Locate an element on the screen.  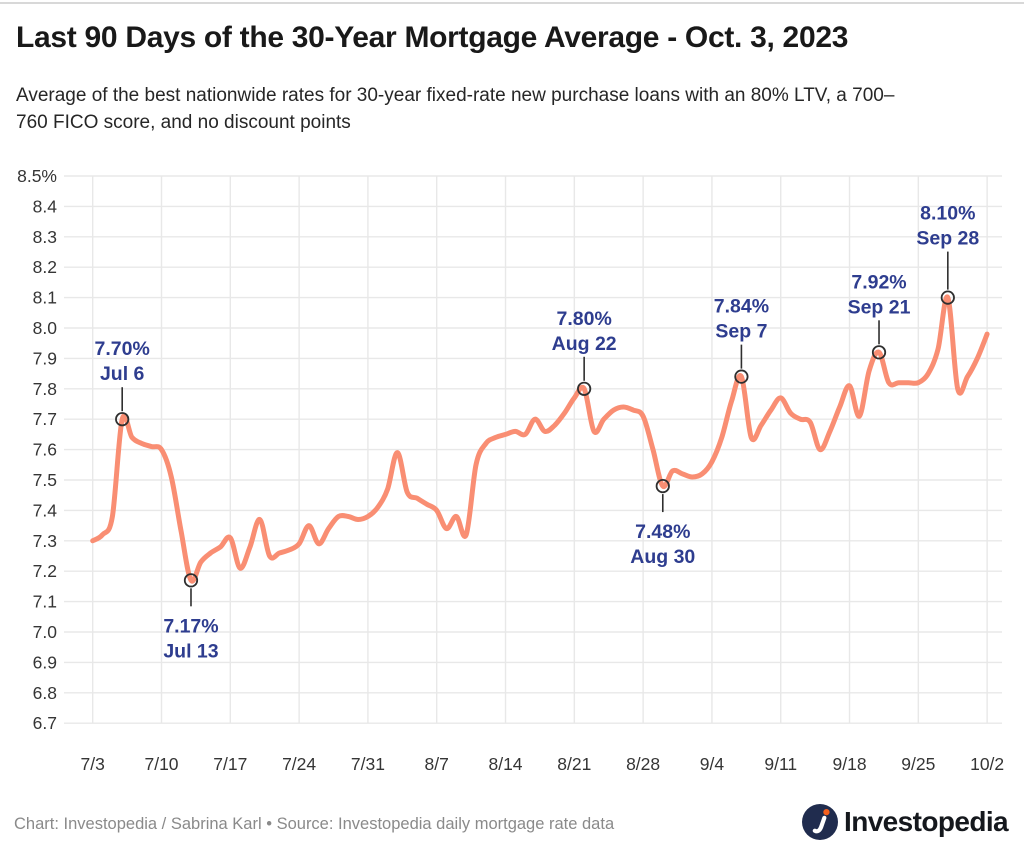
logo-i-stem is located at coordinates (819, 824).